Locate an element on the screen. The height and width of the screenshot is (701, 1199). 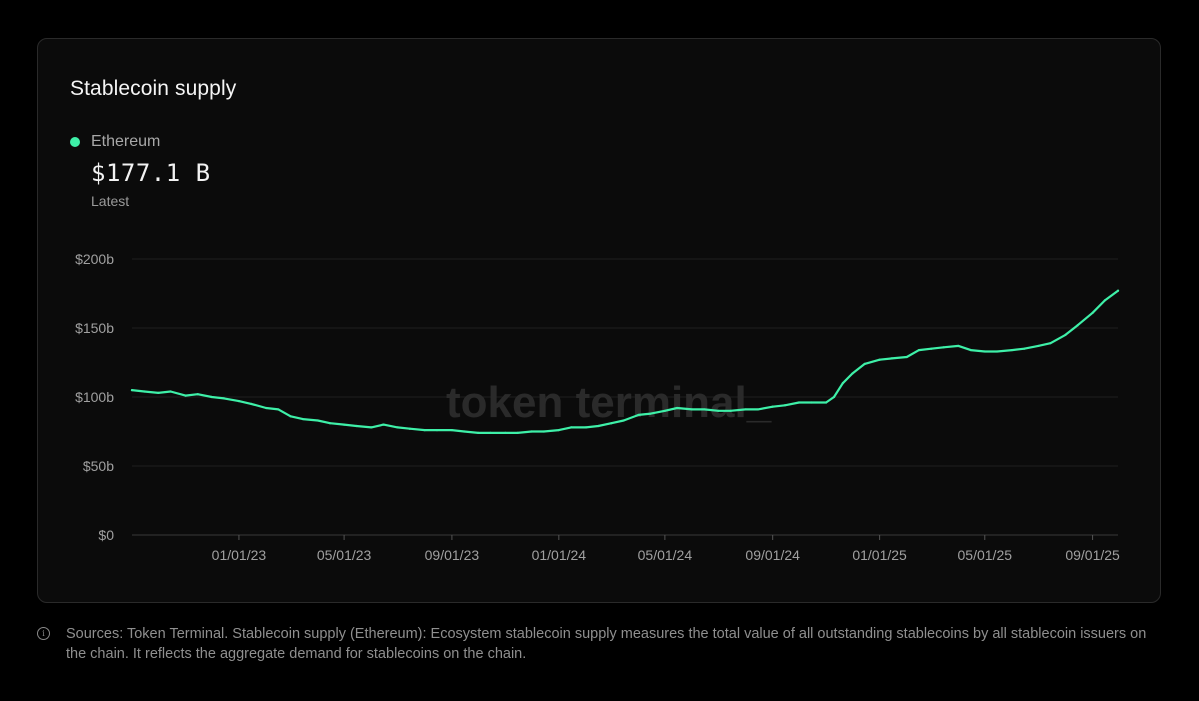
latest-value: $177.1 B is located at coordinates (151, 173).